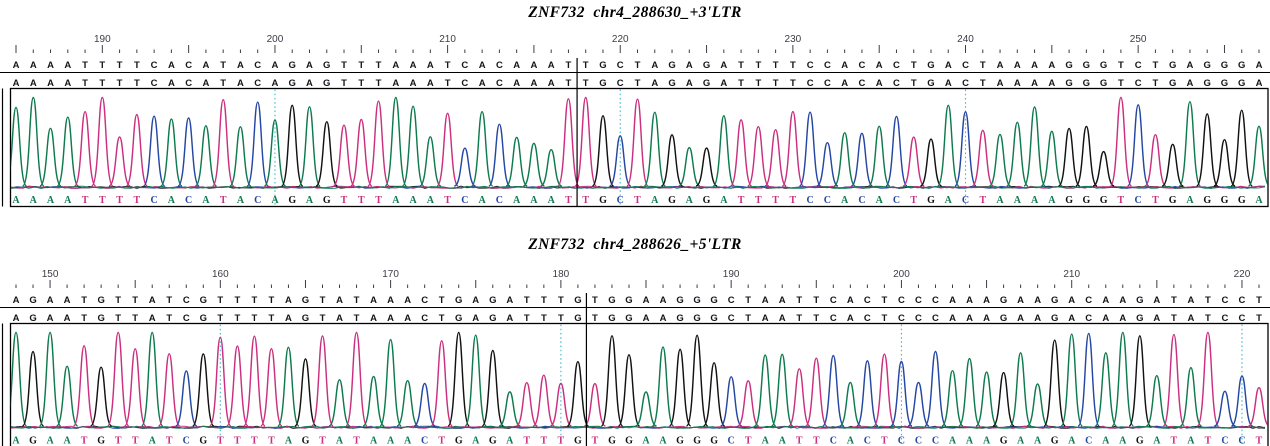 Image resolution: width=1270 pixels, height=446 pixels. I want to click on ruler-label: 230, so click(793, 39).